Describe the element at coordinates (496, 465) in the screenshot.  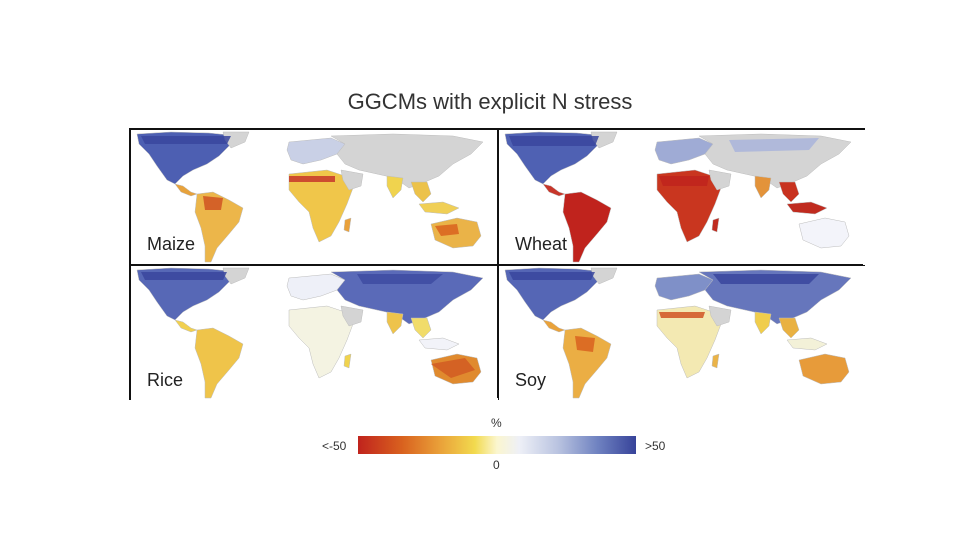
I see `legend-zero-label: 0` at that location.